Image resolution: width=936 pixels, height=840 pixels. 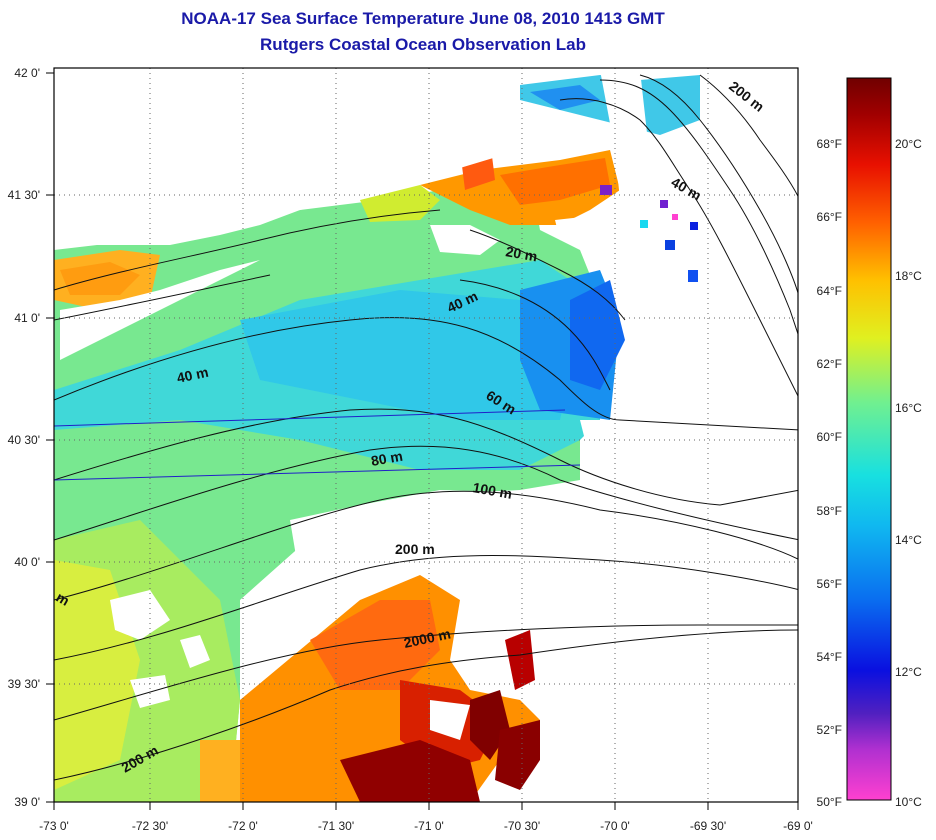 I want to click on depth-label: 100 m, so click(x=492, y=490).